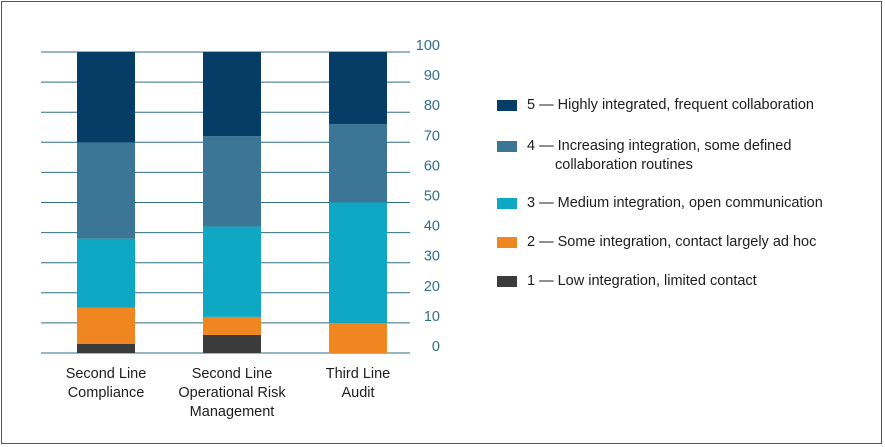 The height and width of the screenshot is (447, 885). Describe the element at coordinates (432, 317) in the screenshot. I see `y-tick-label: 10` at that location.